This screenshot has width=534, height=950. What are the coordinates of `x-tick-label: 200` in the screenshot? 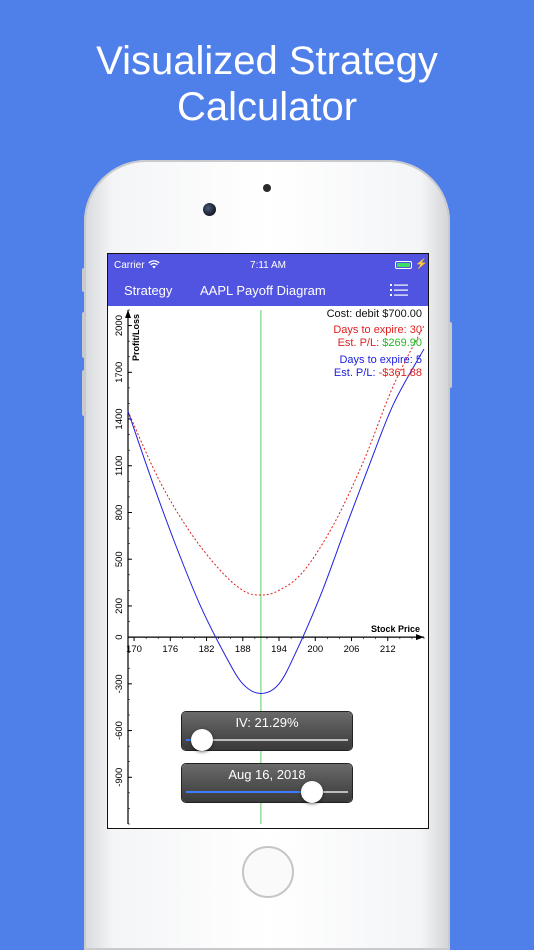 It's located at (315, 649).